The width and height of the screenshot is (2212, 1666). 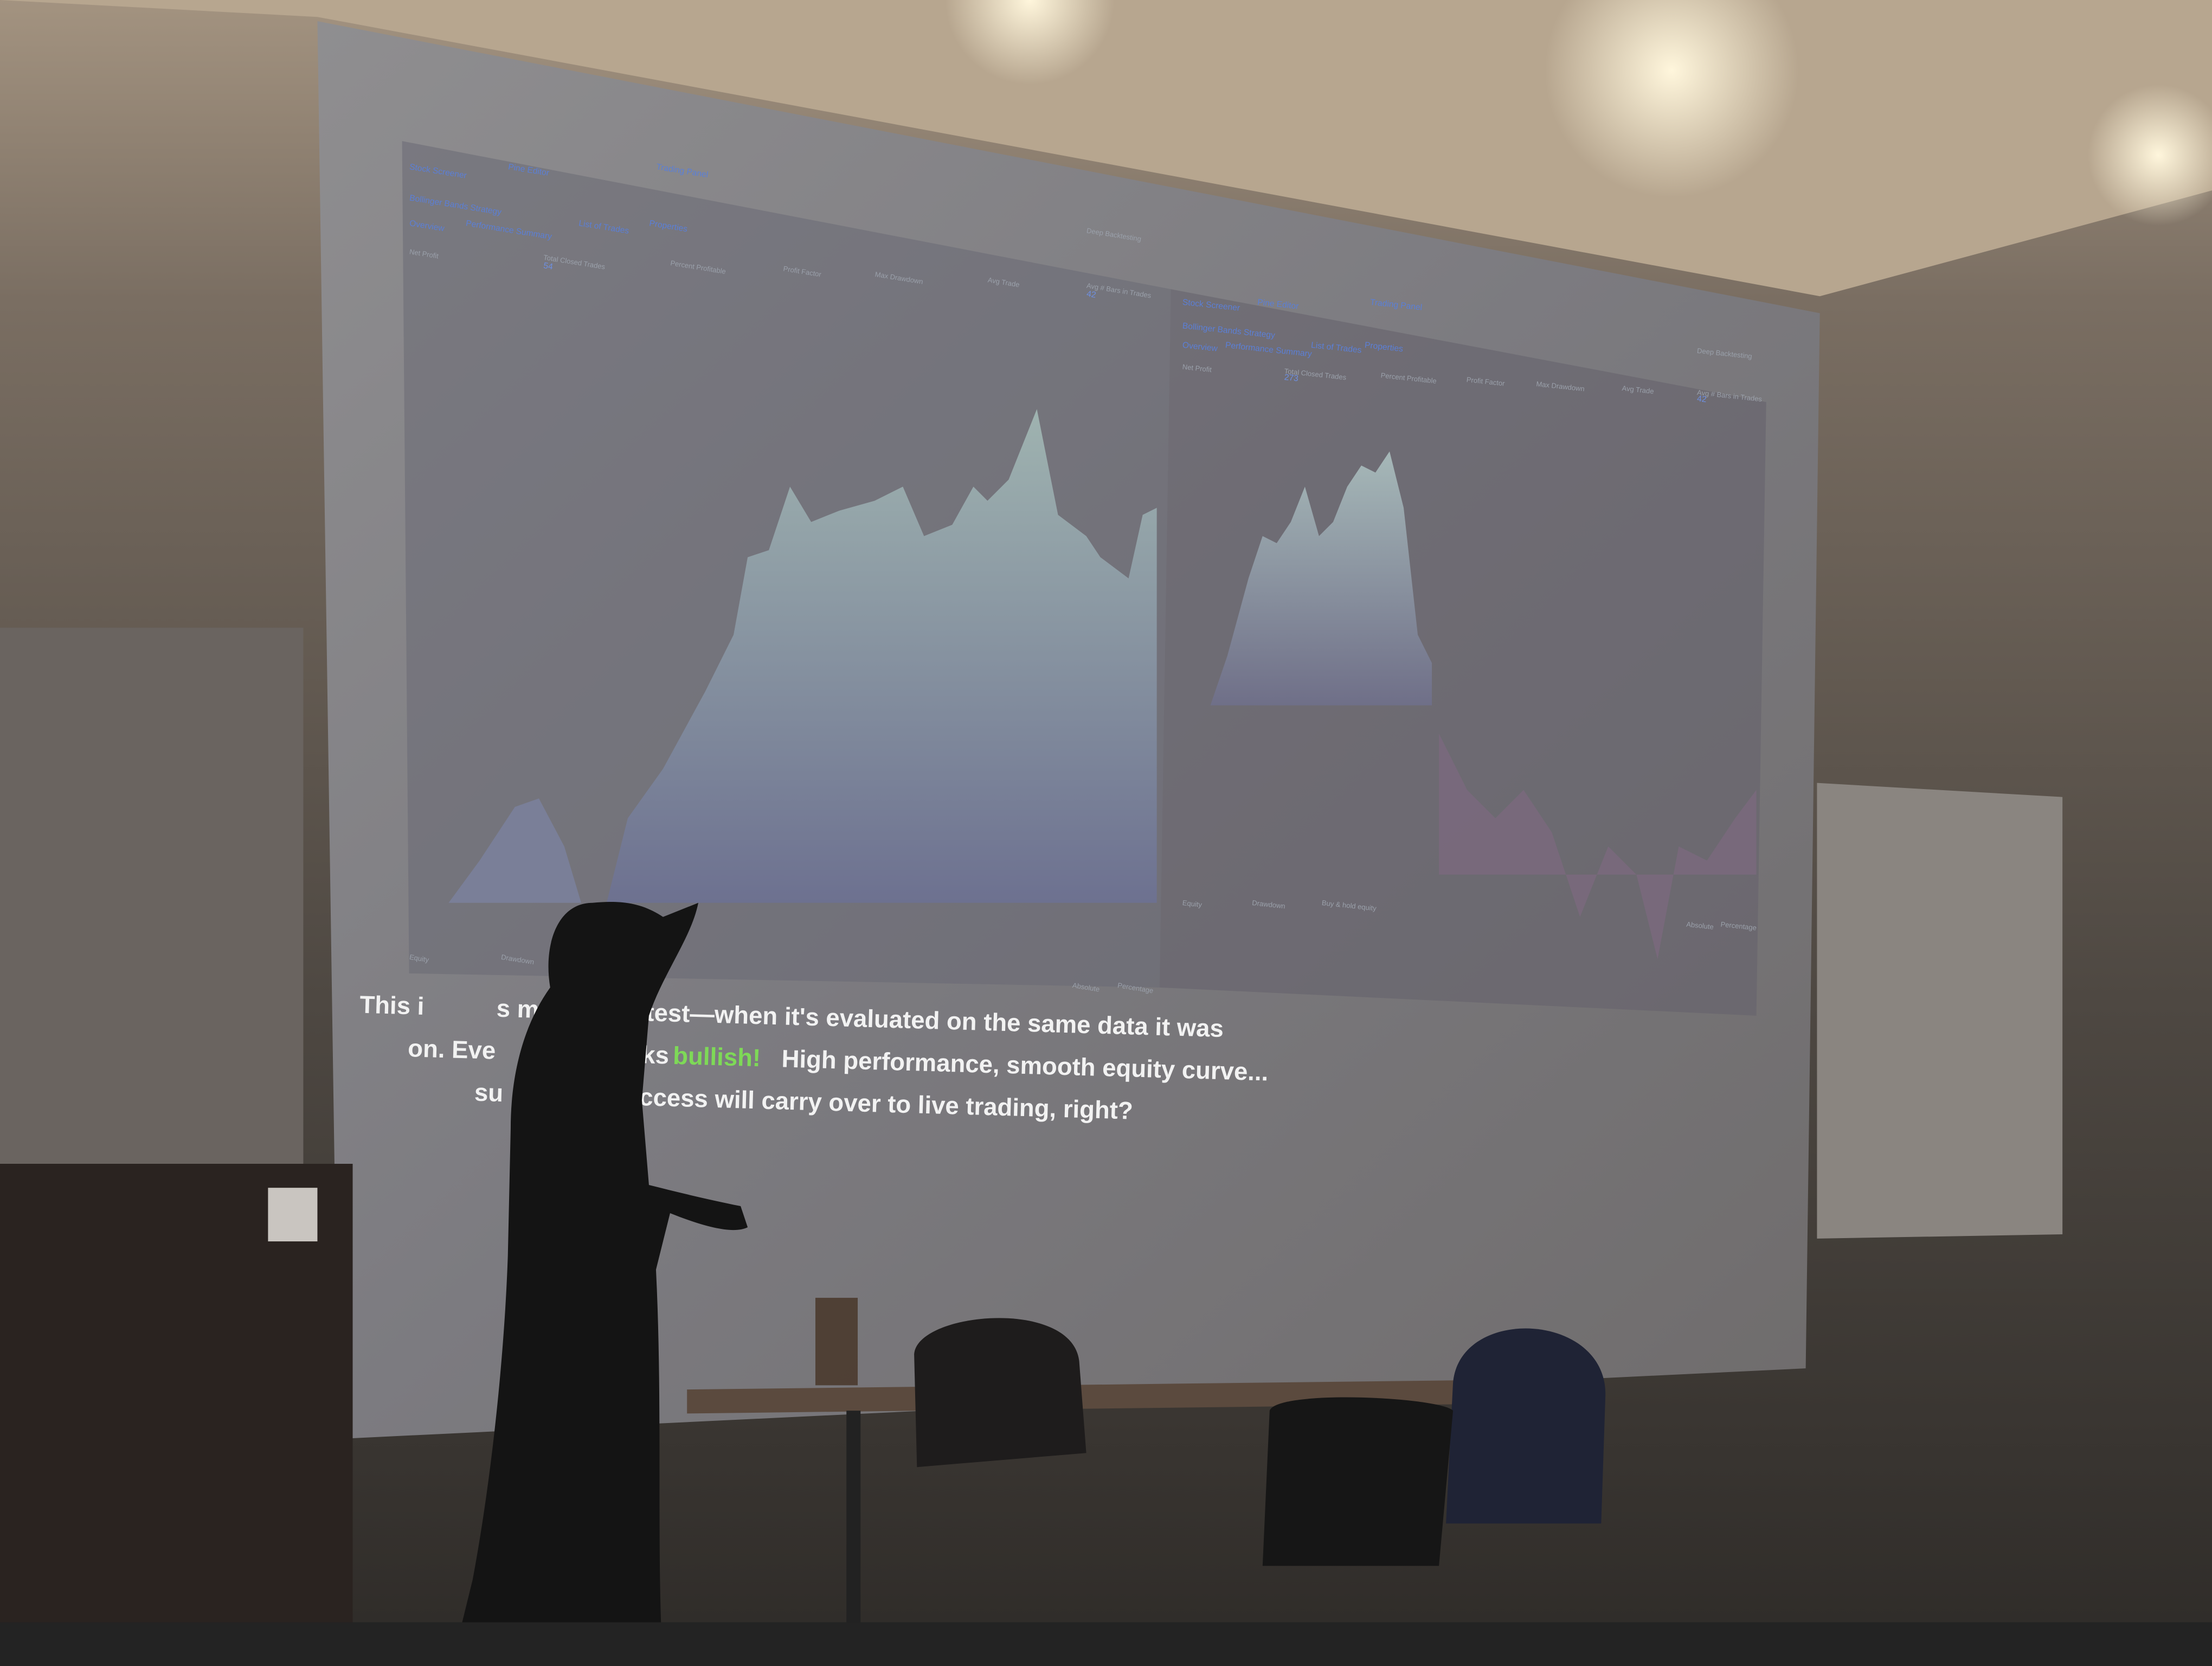 What do you see at coordinates (1598, 846) in the screenshot?
I see `drawdown-area` at bounding box center [1598, 846].